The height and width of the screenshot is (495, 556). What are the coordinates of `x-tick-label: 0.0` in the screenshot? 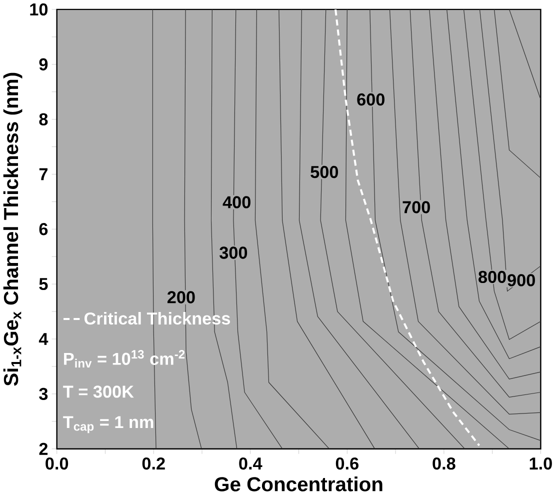 It's located at (57, 464).